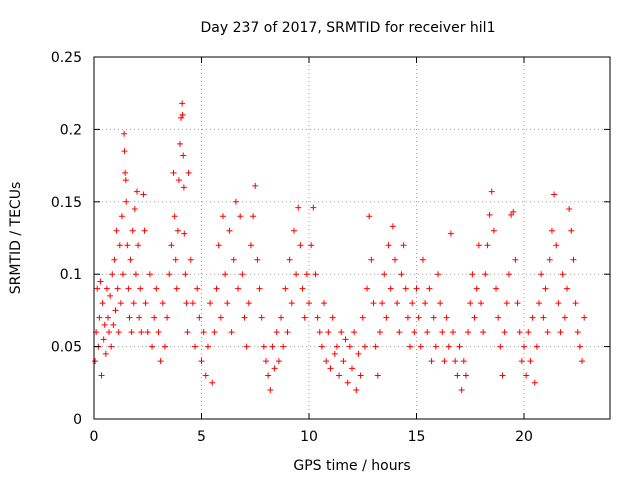  I want to click on y-tick-label: 0.1, so click(71, 275).